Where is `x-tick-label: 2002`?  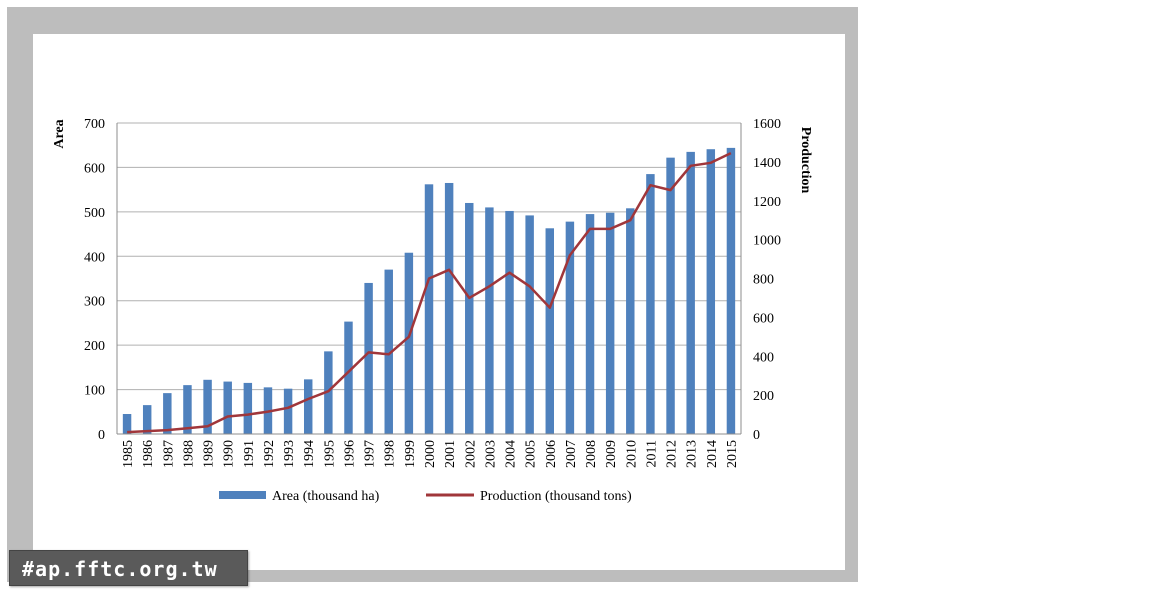
x-tick-label: 2002 is located at coordinates (470, 454).